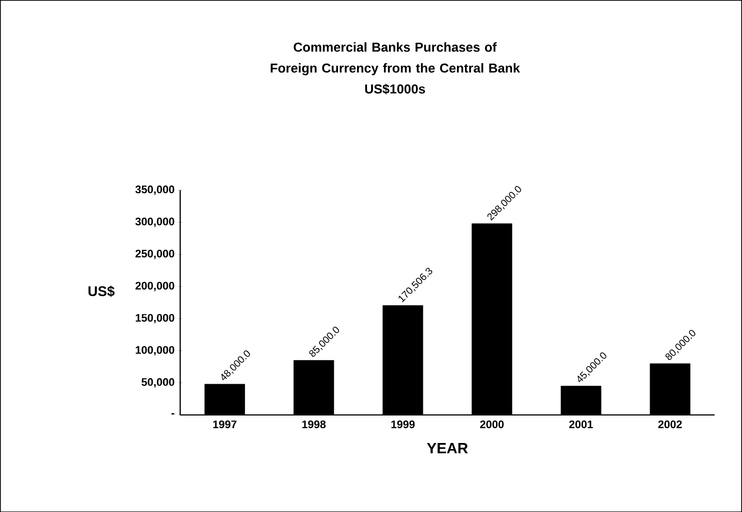 This screenshot has width=742, height=512. I want to click on y-tick-label: 250,000, so click(155, 254).